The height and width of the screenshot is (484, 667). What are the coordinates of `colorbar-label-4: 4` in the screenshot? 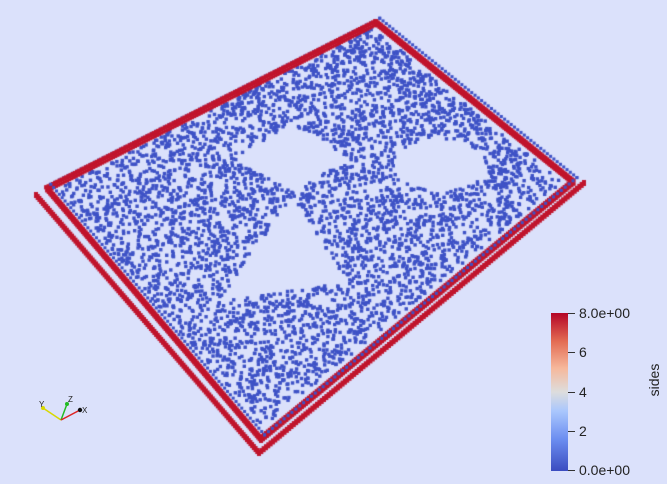 It's located at (583, 392).